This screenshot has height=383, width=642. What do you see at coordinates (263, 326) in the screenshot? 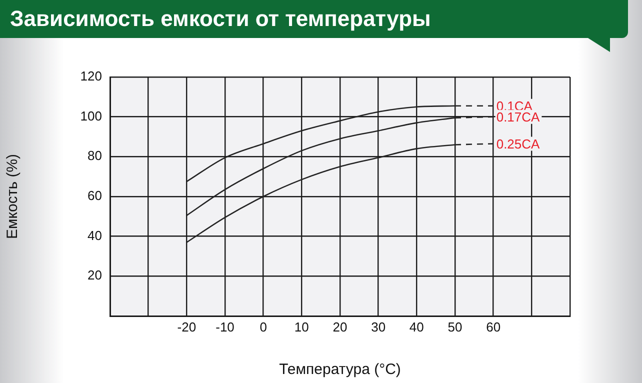
I see `x-tick-label: 0` at bounding box center [263, 326].